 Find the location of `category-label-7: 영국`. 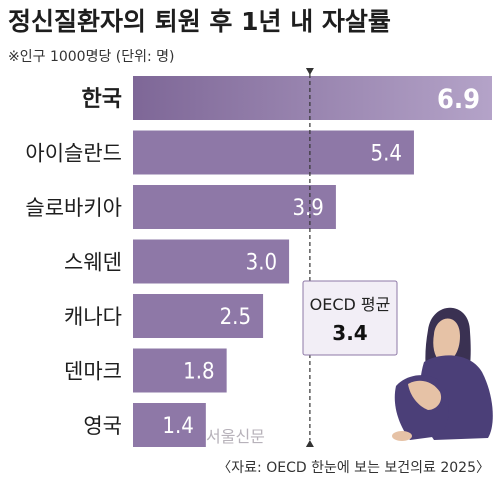

category-label-7: 영국 is located at coordinates (102, 426).